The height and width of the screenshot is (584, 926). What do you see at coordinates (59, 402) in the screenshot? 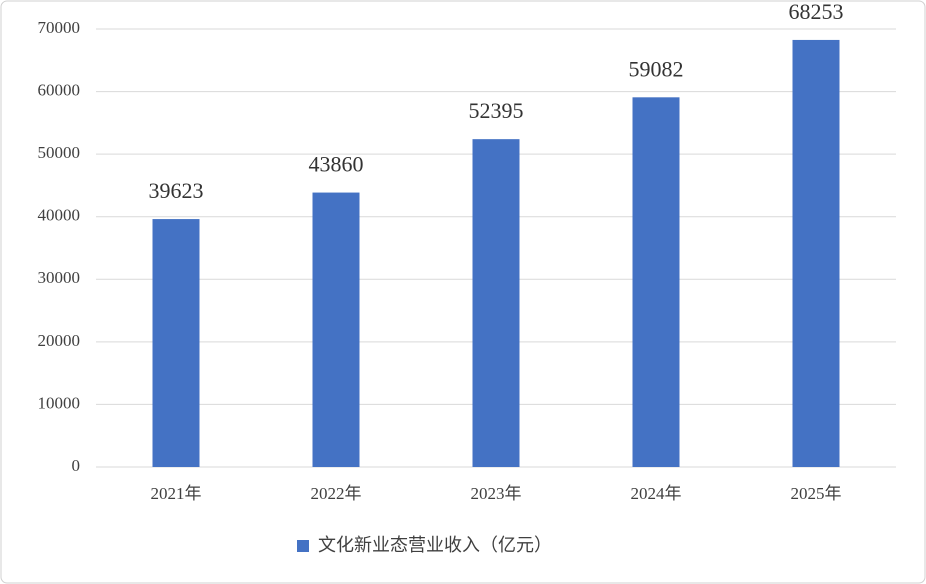
I see `y-tick-label: 10000` at bounding box center [59, 402].